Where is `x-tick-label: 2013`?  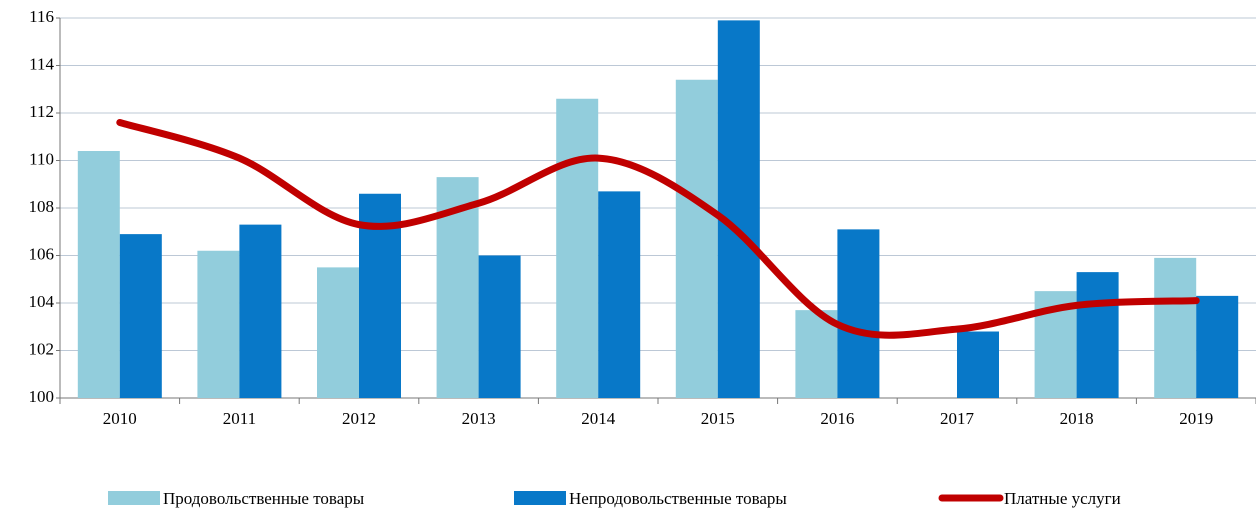
x-tick-label: 2013 is located at coordinates (479, 418).